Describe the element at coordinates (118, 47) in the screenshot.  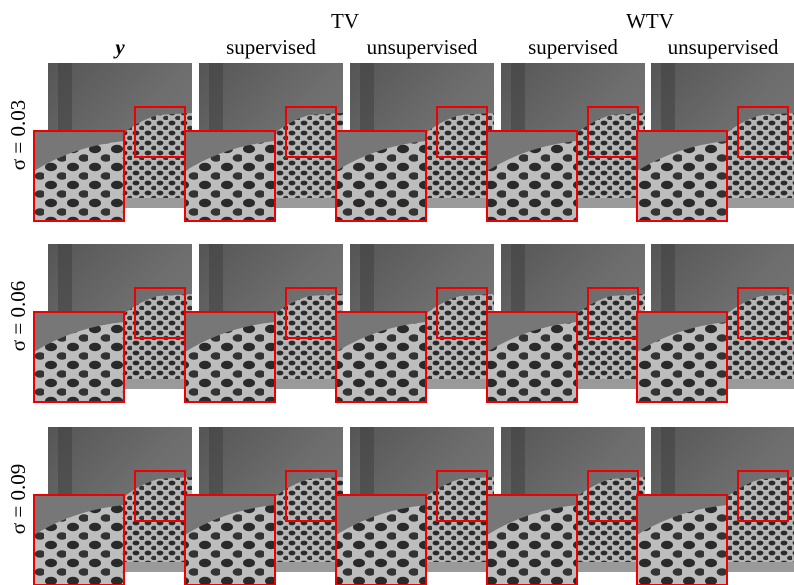
I see `column-label: y` at that location.